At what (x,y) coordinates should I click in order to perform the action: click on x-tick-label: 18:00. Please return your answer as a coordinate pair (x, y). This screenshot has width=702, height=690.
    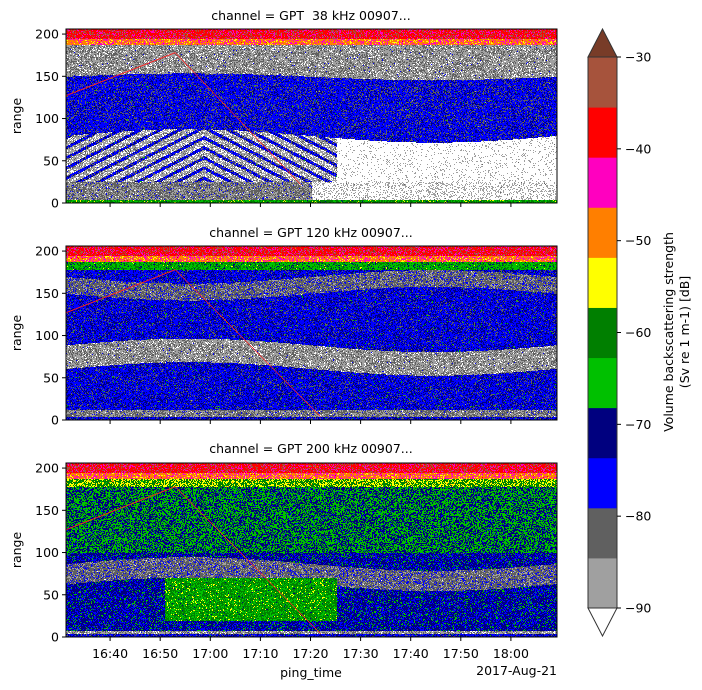
    Looking at the image, I should click on (511, 653).